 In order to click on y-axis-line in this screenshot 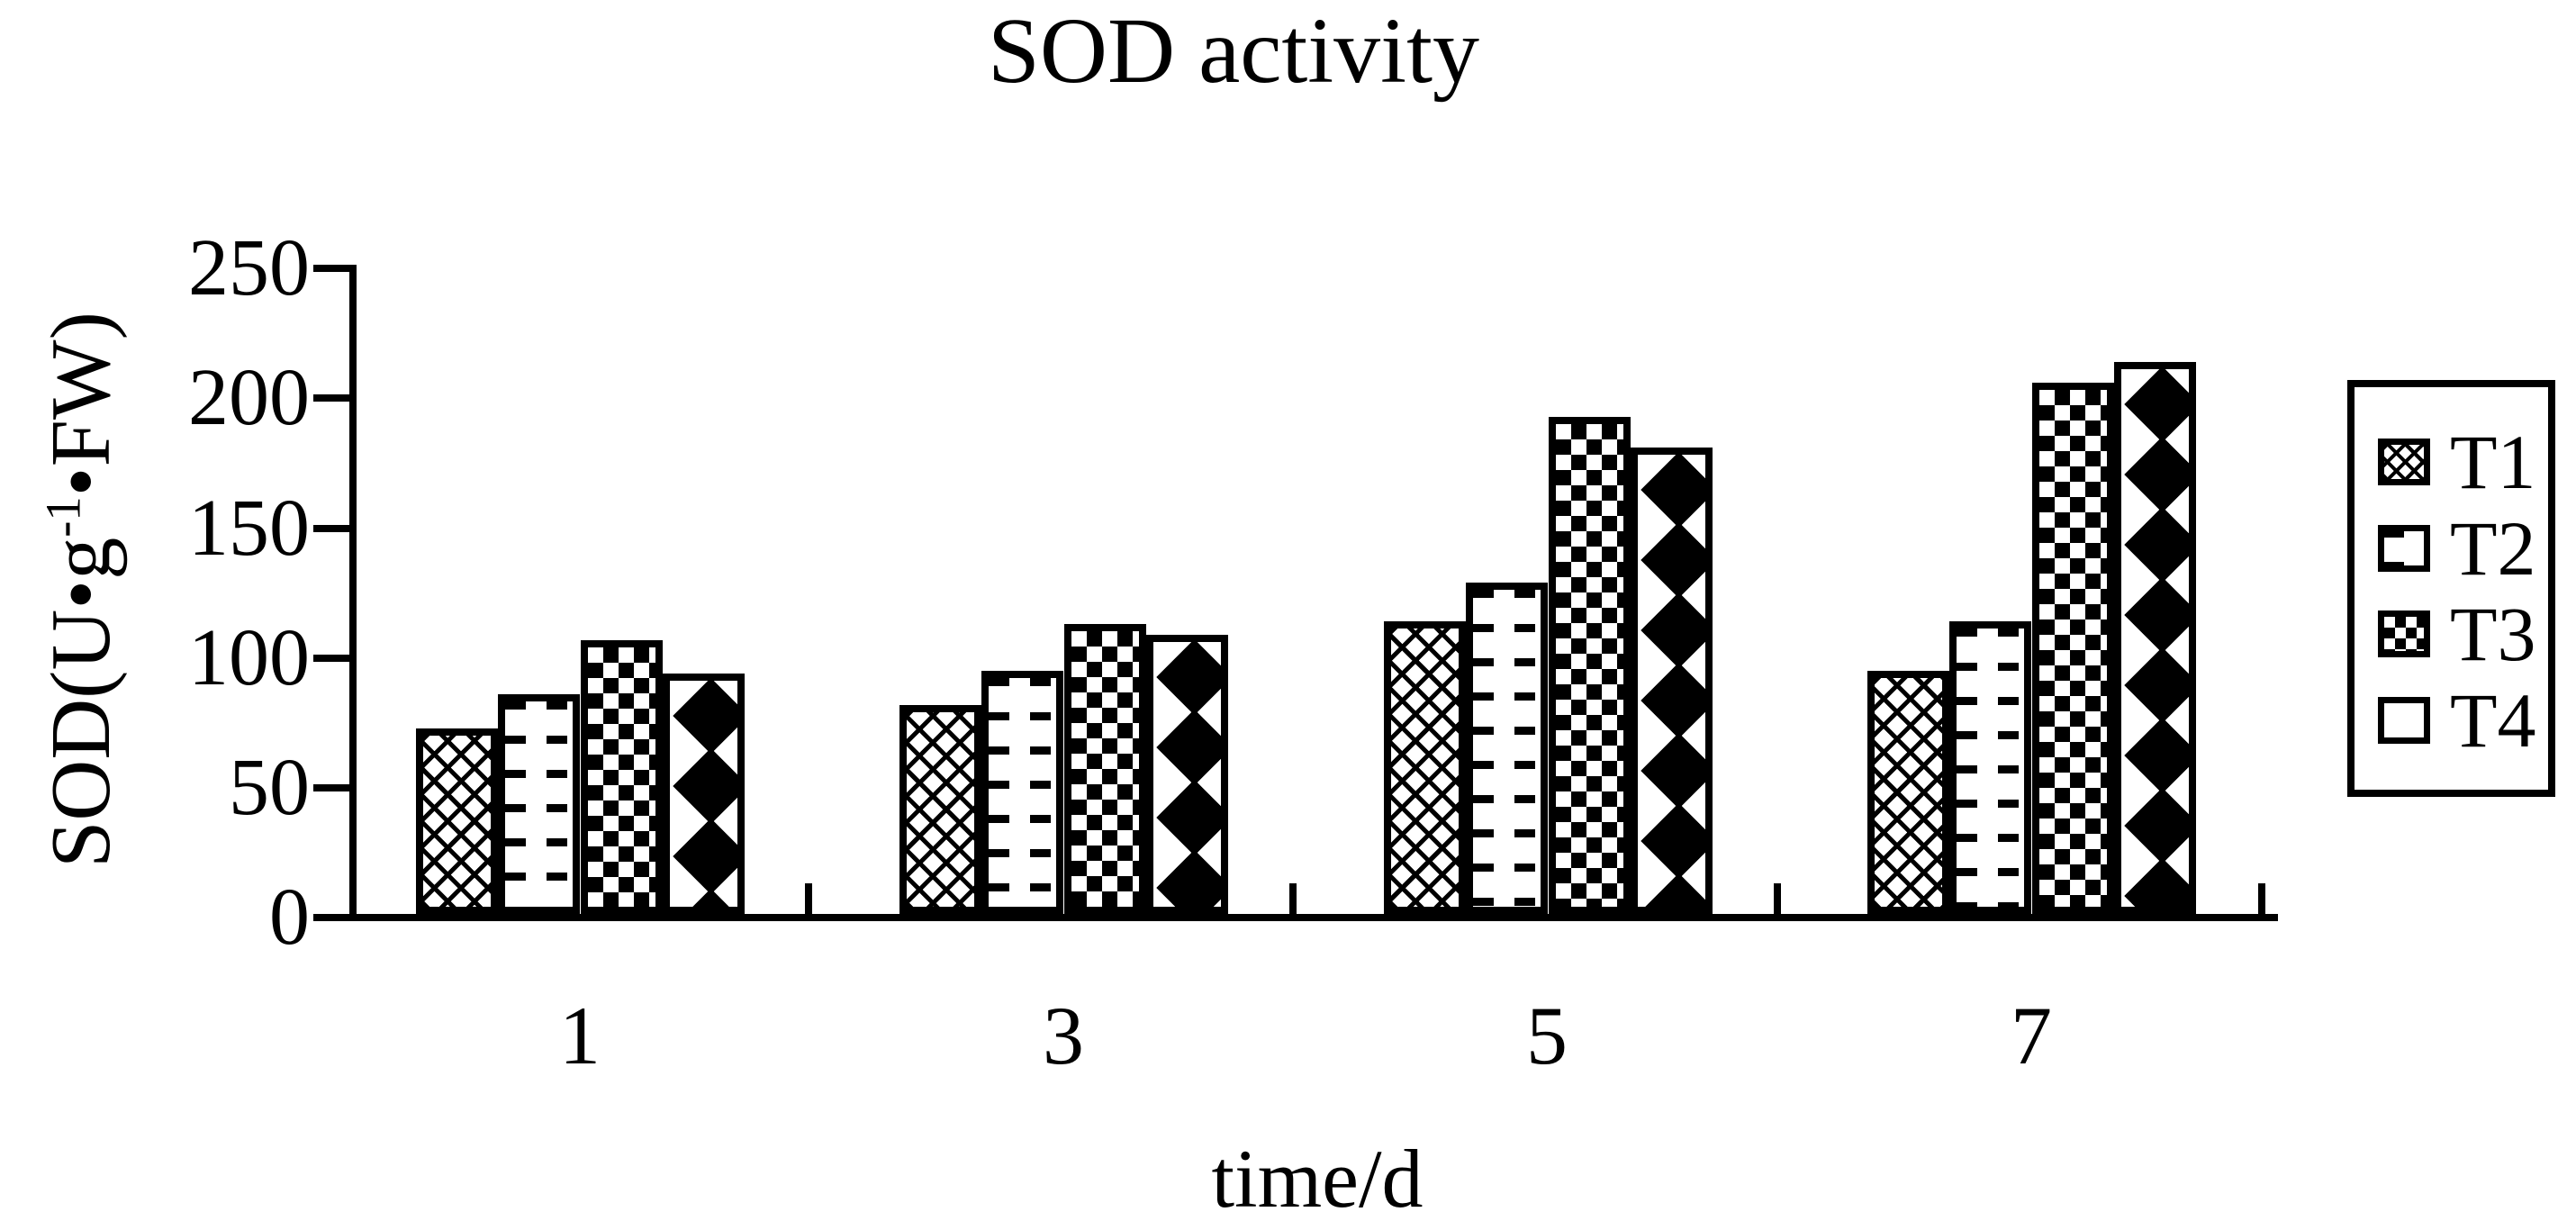, I will do `click(353, 593)`.